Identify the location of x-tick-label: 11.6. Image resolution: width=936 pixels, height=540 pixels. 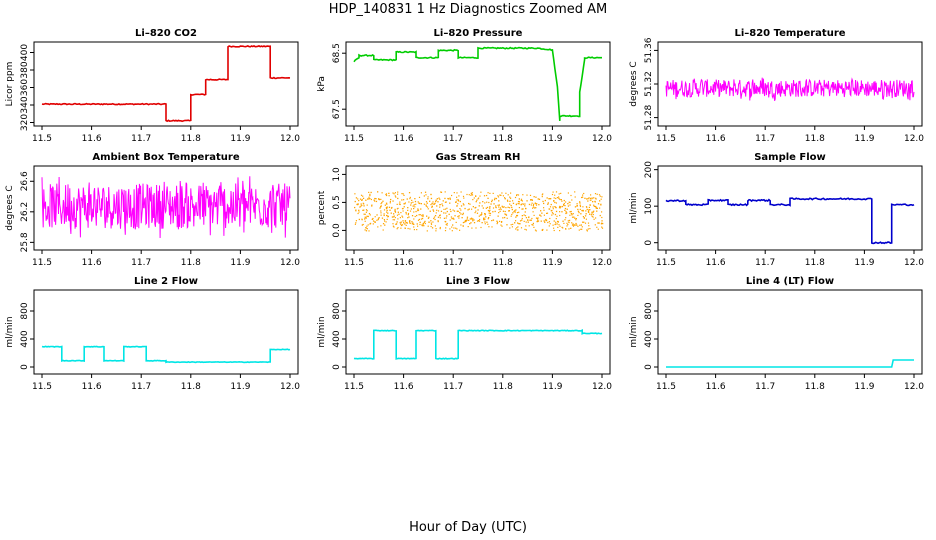
(716, 139).